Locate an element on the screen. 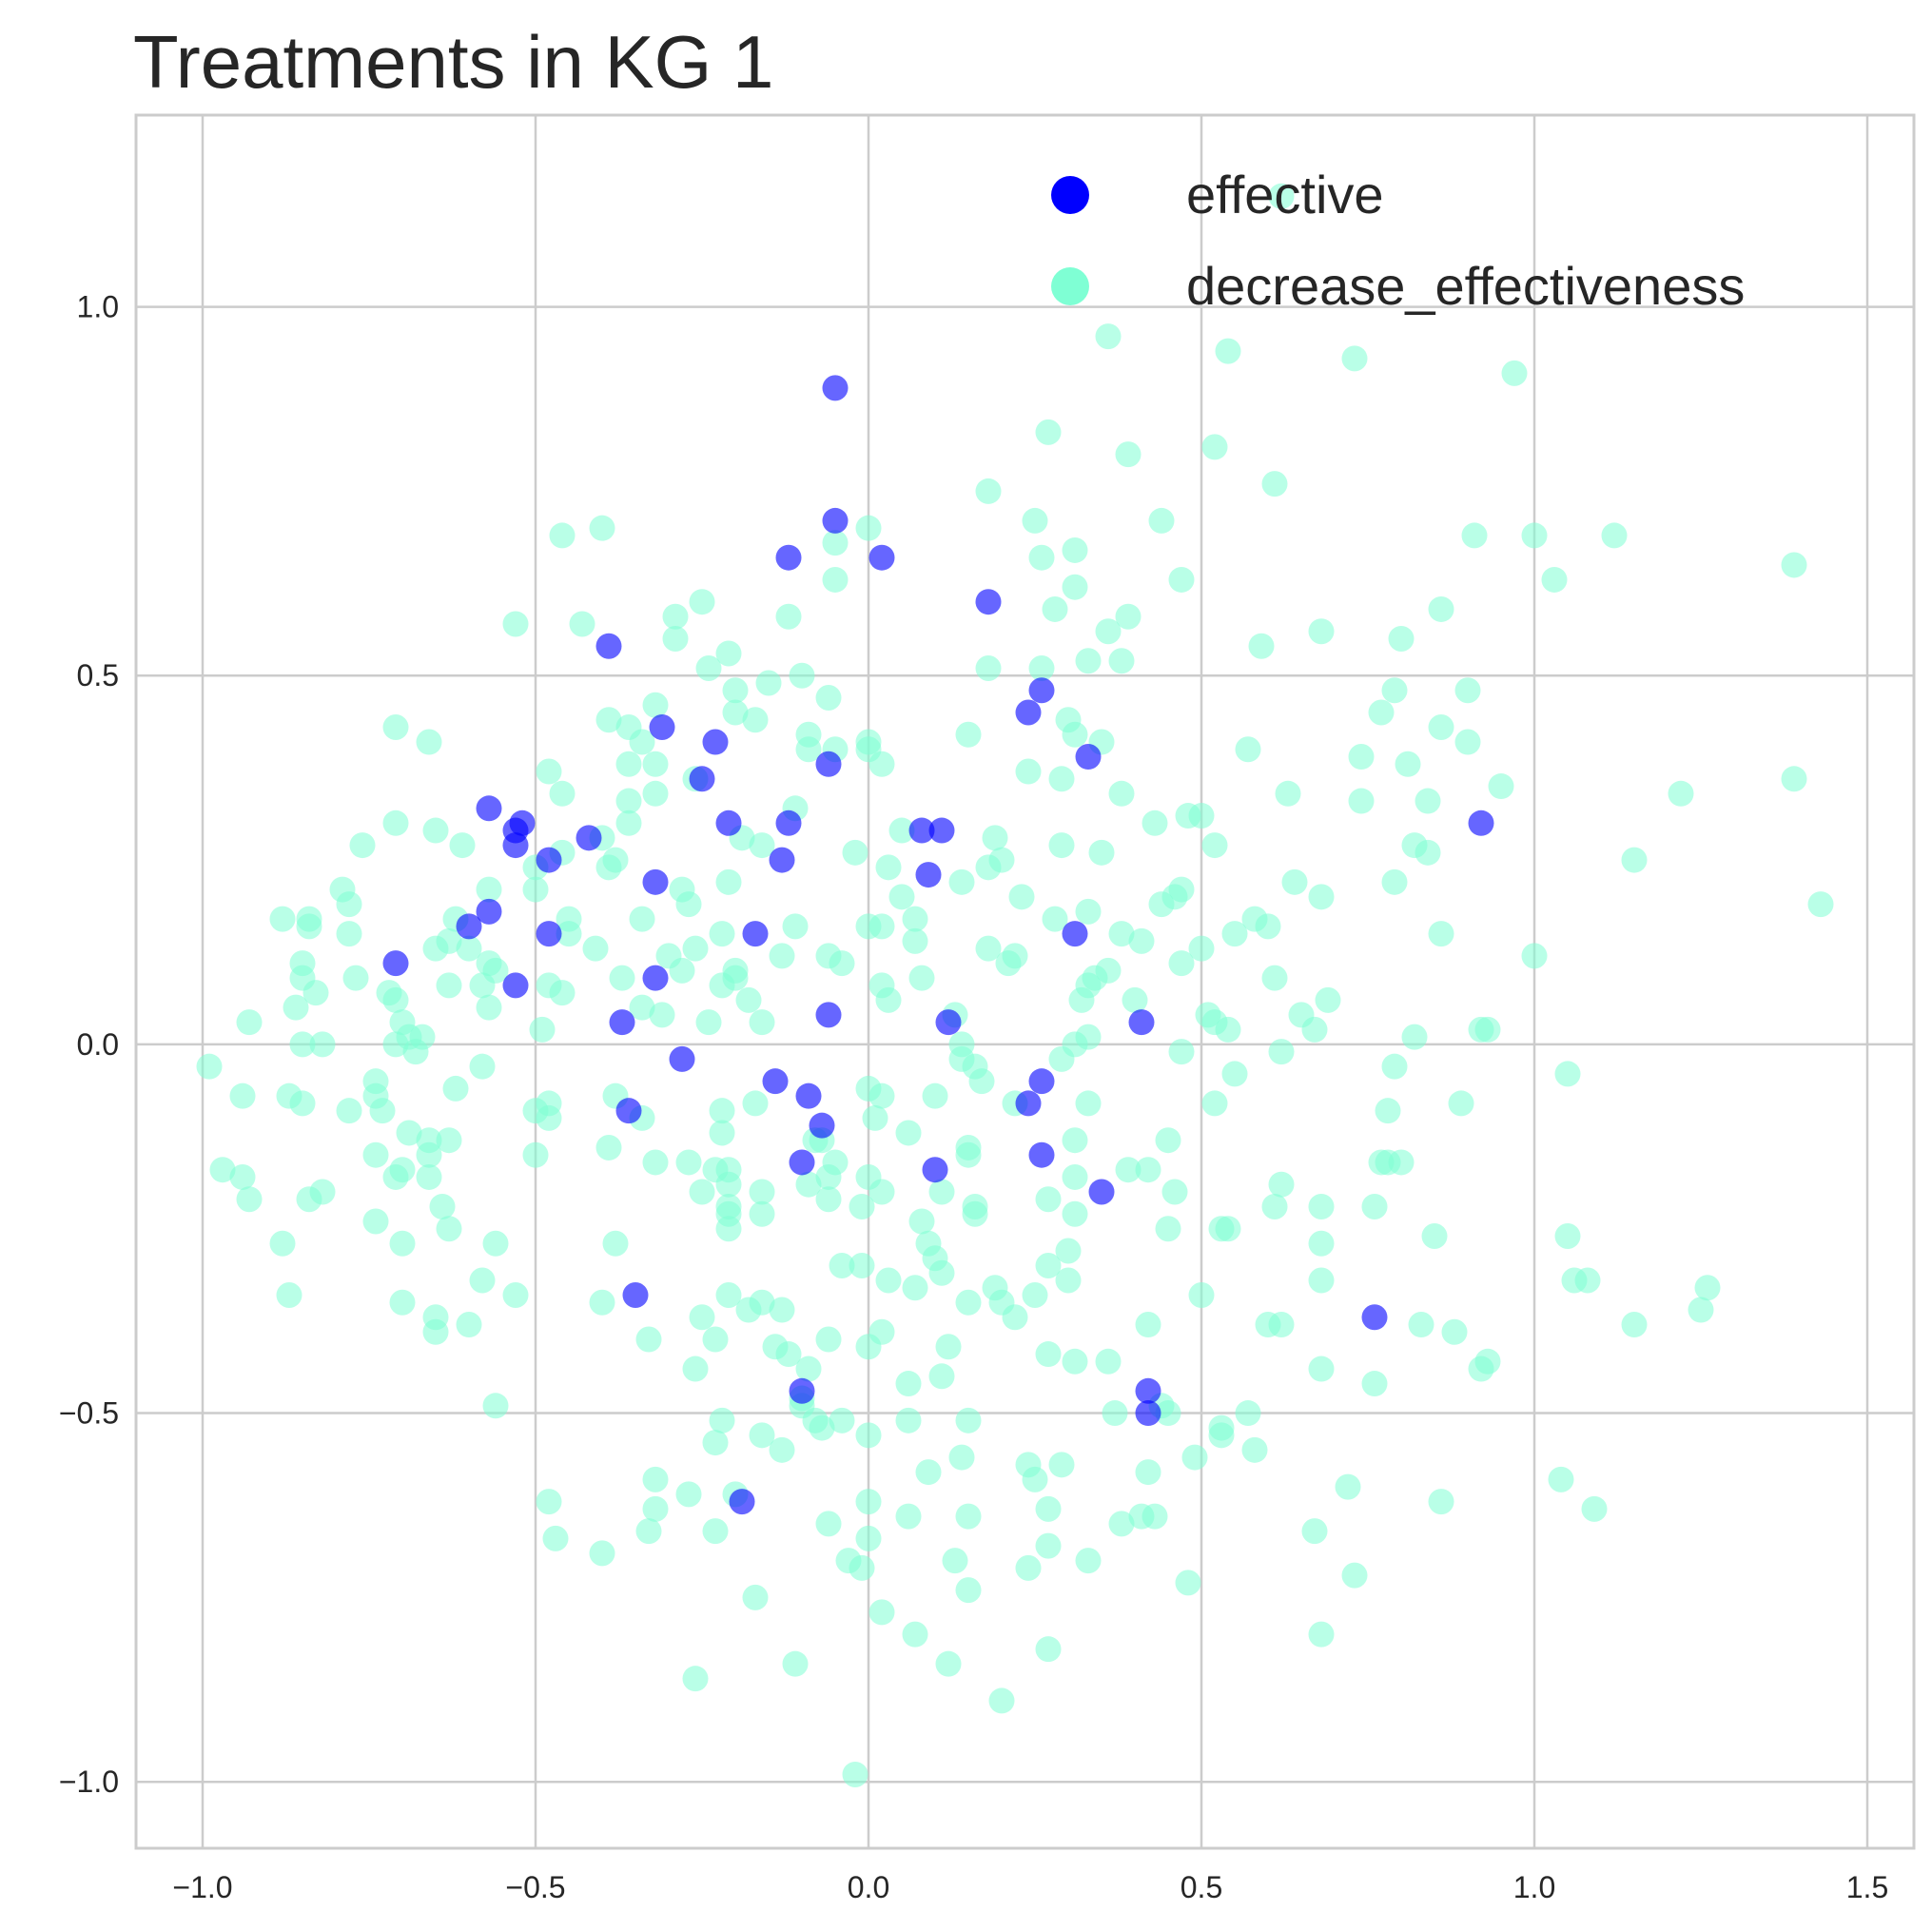  y-tick-label: −1.0 is located at coordinates (89, 1782).